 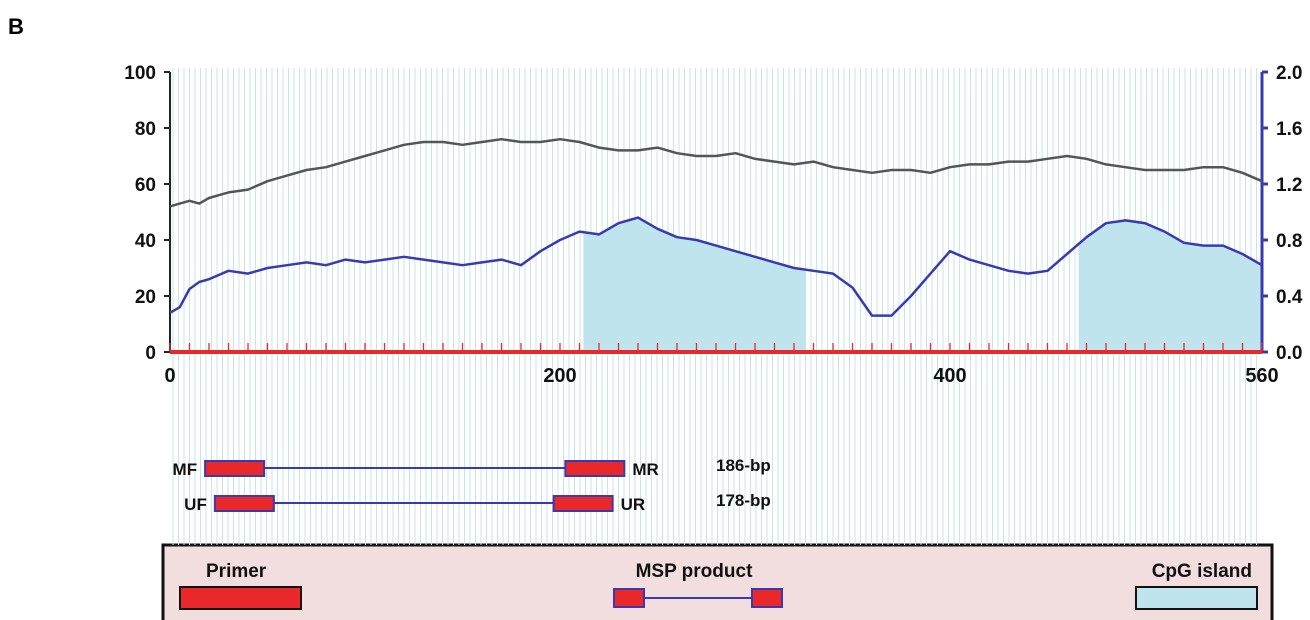 What do you see at coordinates (145, 241) in the screenshot?
I see `left-tick-label: 40` at bounding box center [145, 241].